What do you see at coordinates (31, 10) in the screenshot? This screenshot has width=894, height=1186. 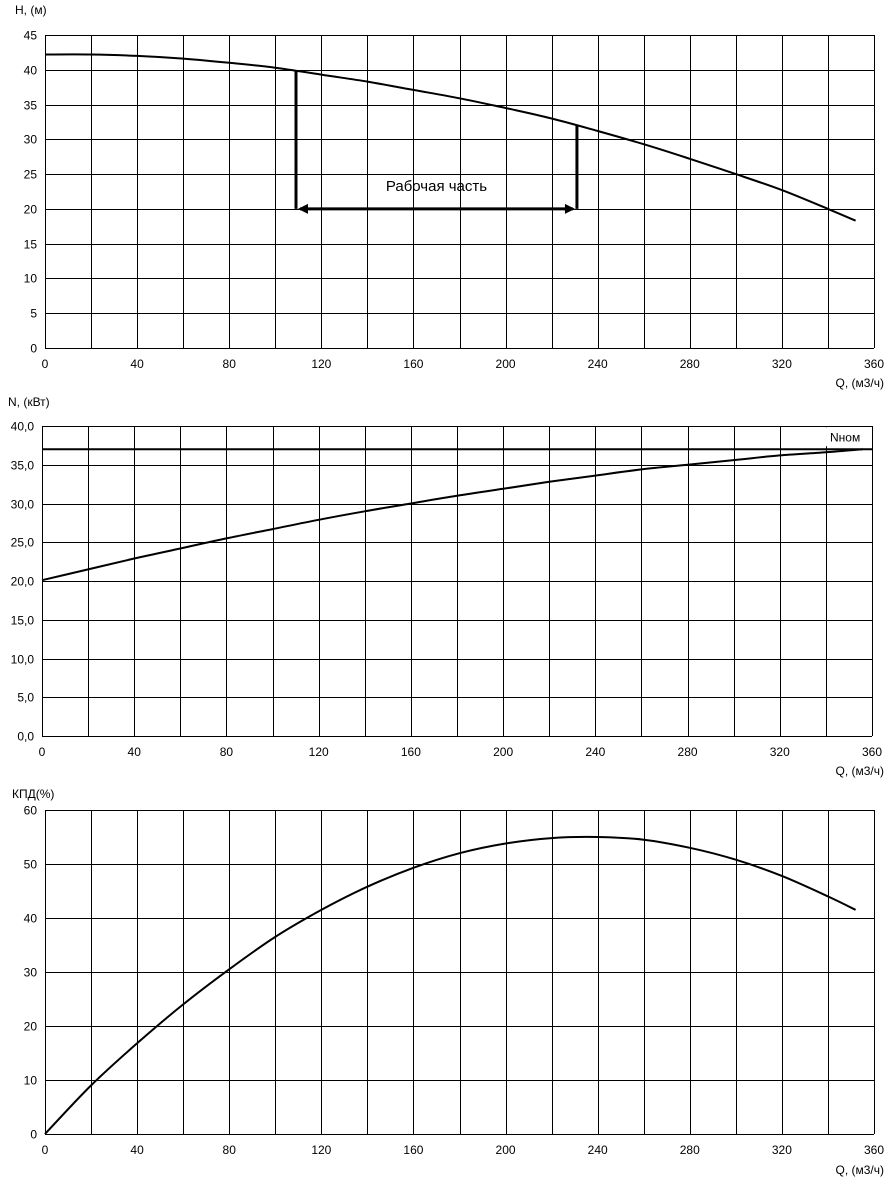 I see `y-axis-label: Н, (м)` at bounding box center [31, 10].